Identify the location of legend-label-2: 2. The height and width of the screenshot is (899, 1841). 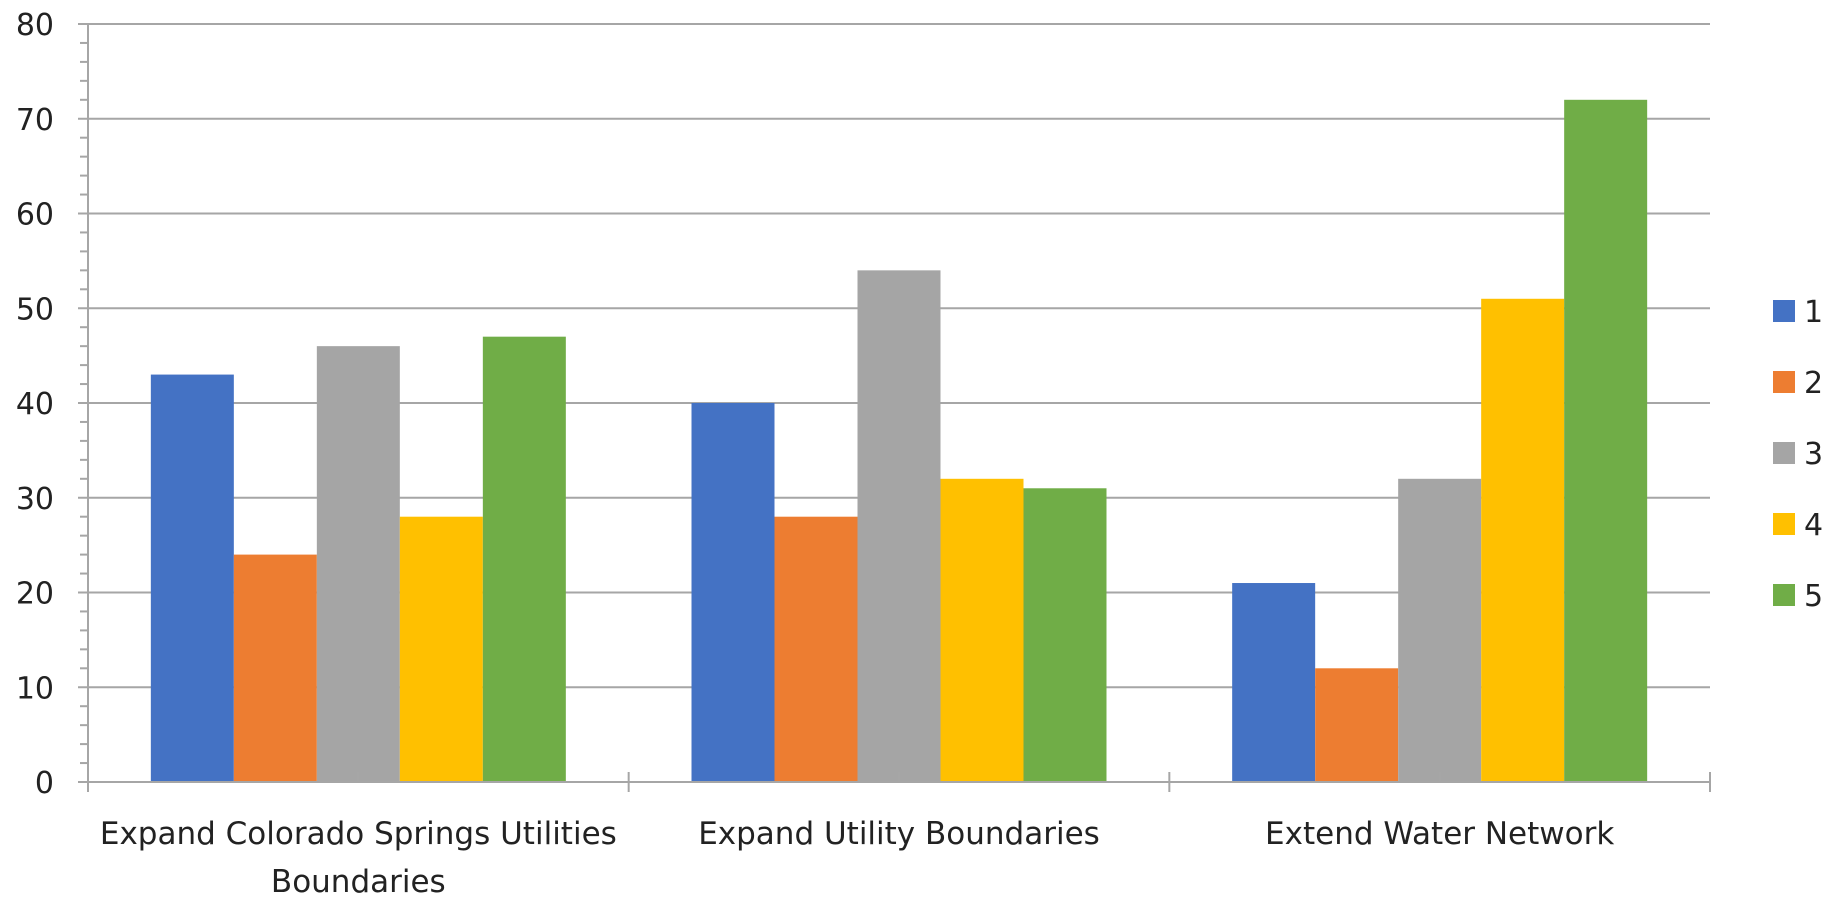
(1813, 383).